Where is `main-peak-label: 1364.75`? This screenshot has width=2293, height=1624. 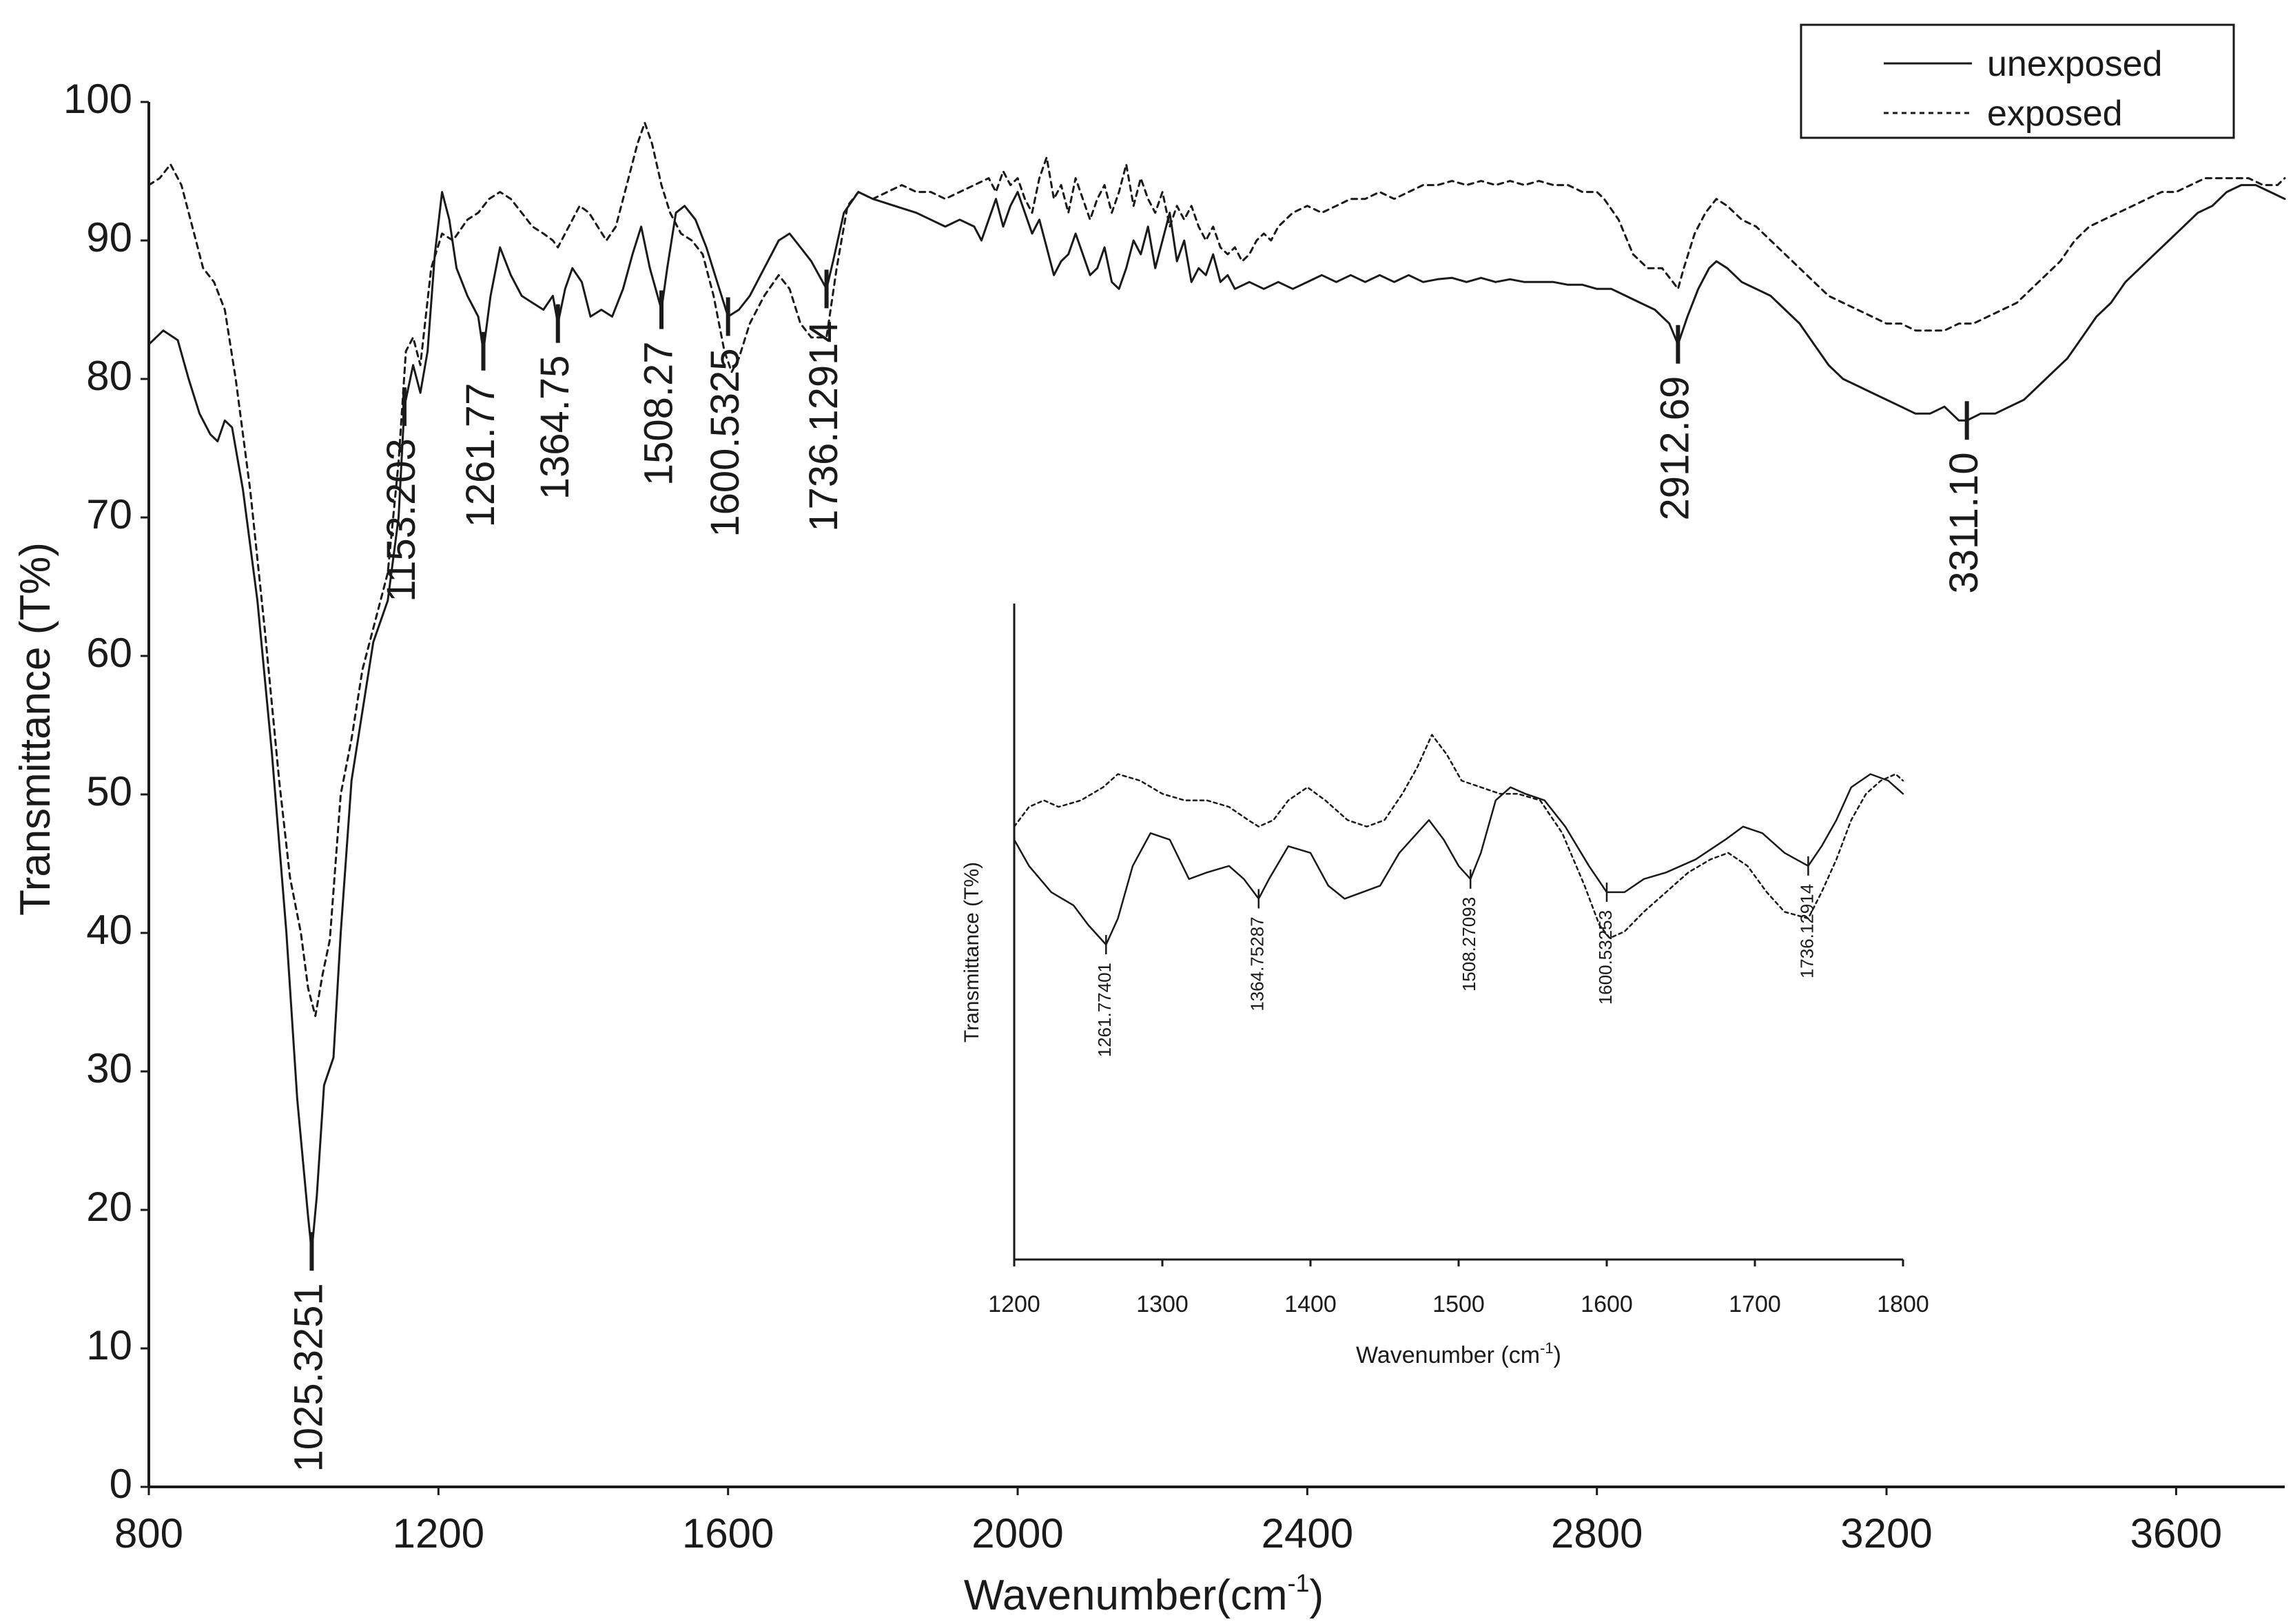 main-peak-label: 1364.75 is located at coordinates (555, 428).